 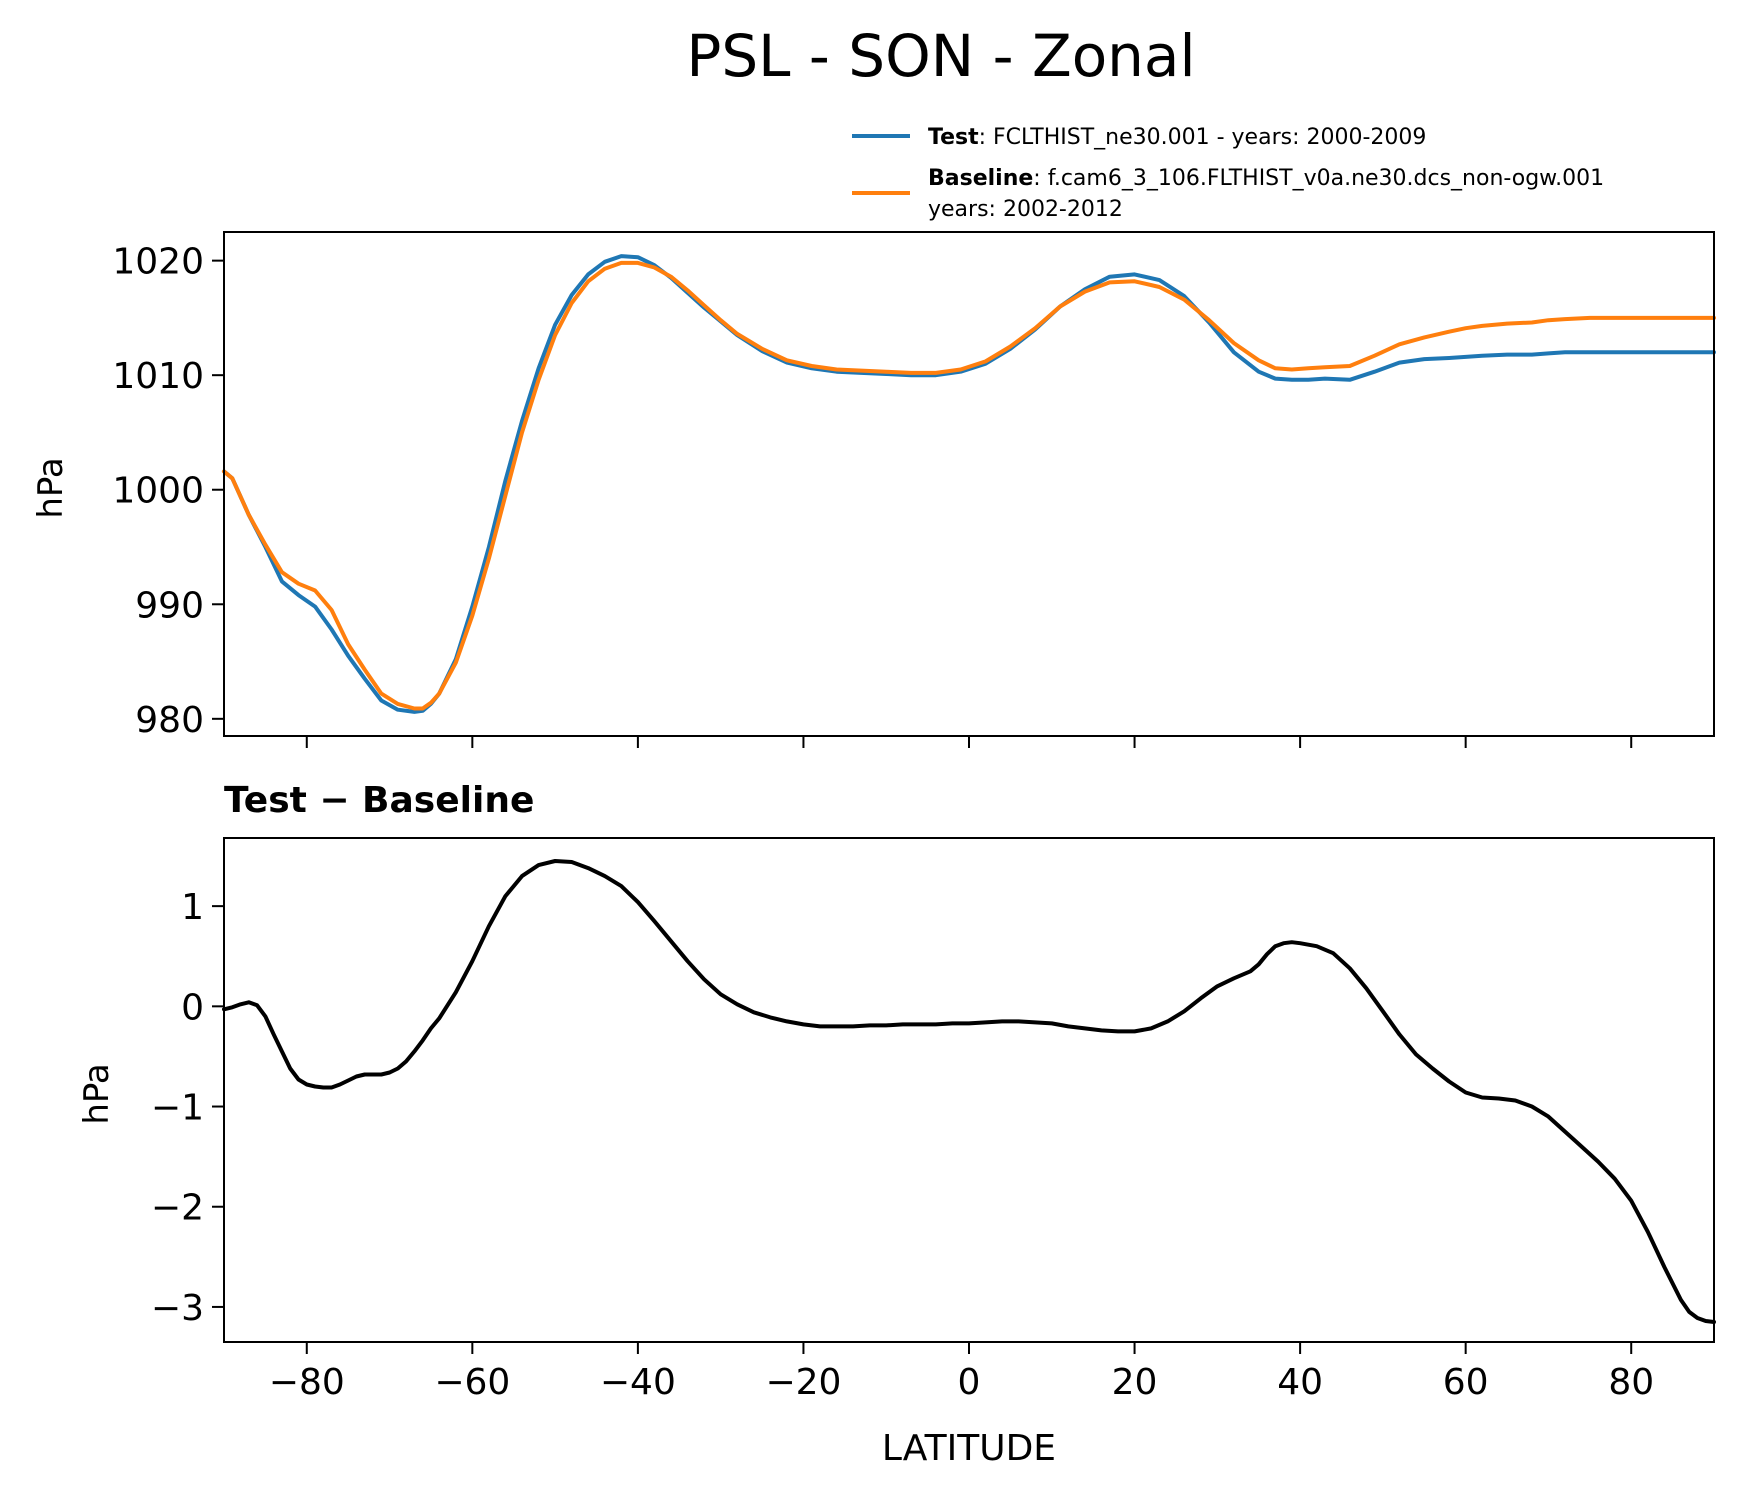 What do you see at coordinates (177, 1108) in the screenshot?
I see `bottom-y-tick-label: −1` at bounding box center [177, 1108].